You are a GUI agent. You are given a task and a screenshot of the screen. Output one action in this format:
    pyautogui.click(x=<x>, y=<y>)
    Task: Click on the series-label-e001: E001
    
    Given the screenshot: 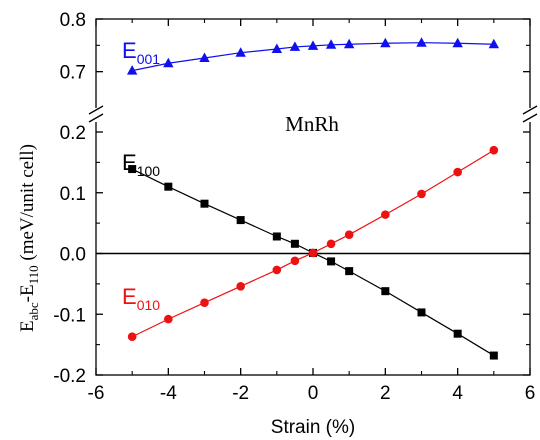 What is the action you would take?
    pyautogui.click(x=141, y=52)
    